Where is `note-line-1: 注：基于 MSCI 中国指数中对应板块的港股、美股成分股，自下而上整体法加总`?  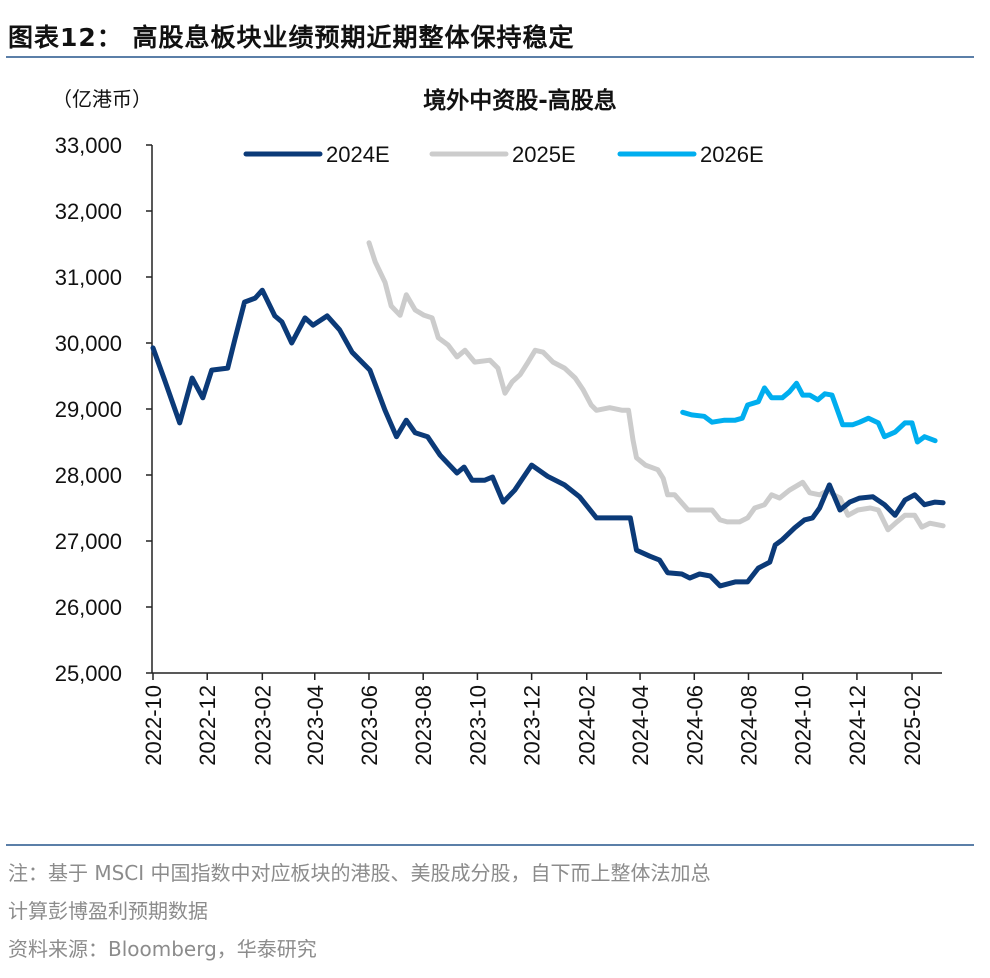 note-line-1: 注：基于 MSCI 中国指数中对应板块的港股、美股成分股，自下而上整体法加总 is located at coordinates (359, 873).